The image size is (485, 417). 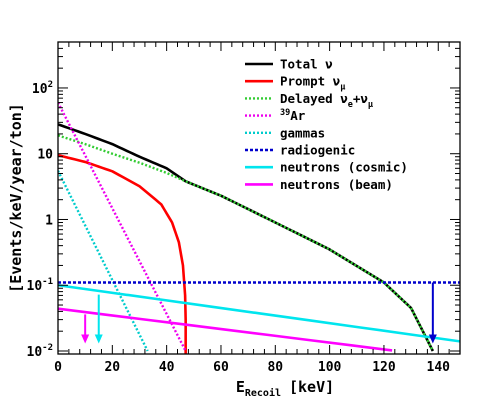 I want to click on legend-entry: 39Ar, so click(x=275, y=115).